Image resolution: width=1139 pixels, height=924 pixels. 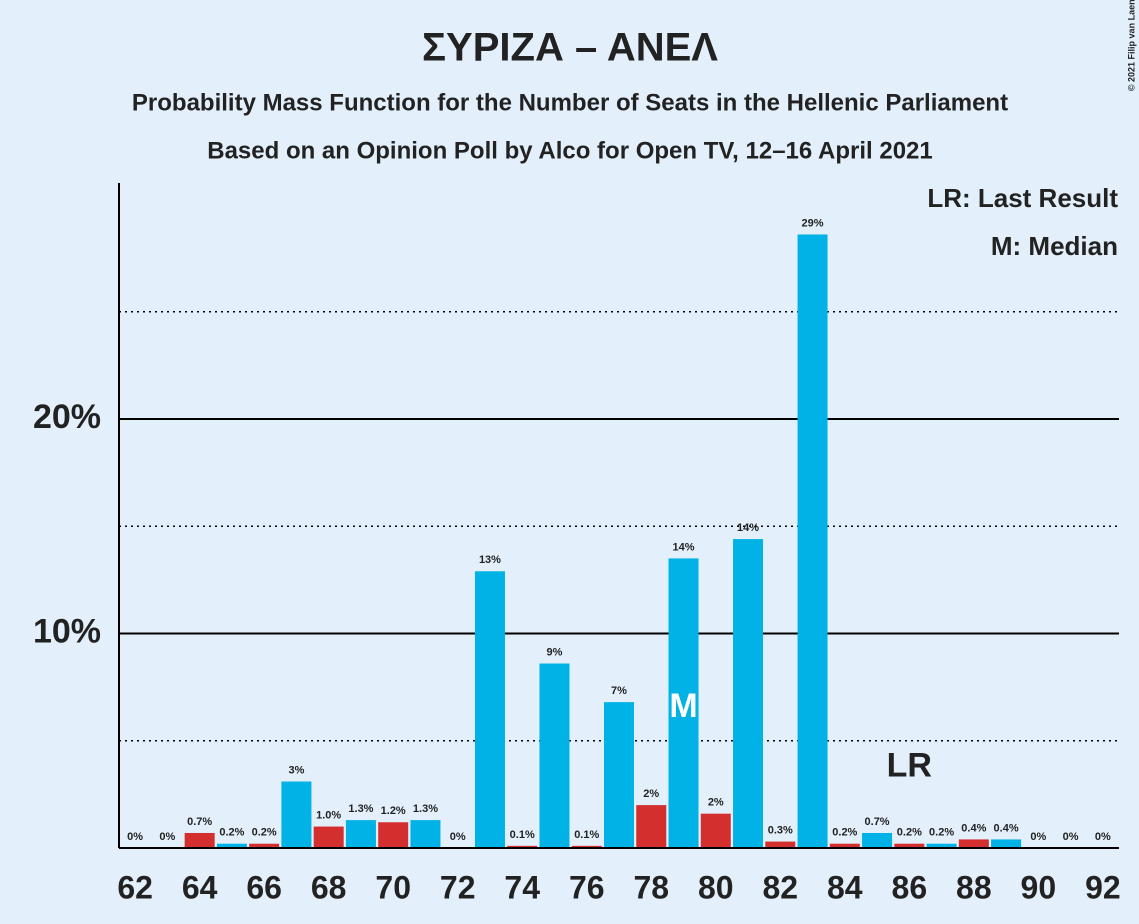 I want to click on value-label: 1.2%, so click(x=393, y=811).